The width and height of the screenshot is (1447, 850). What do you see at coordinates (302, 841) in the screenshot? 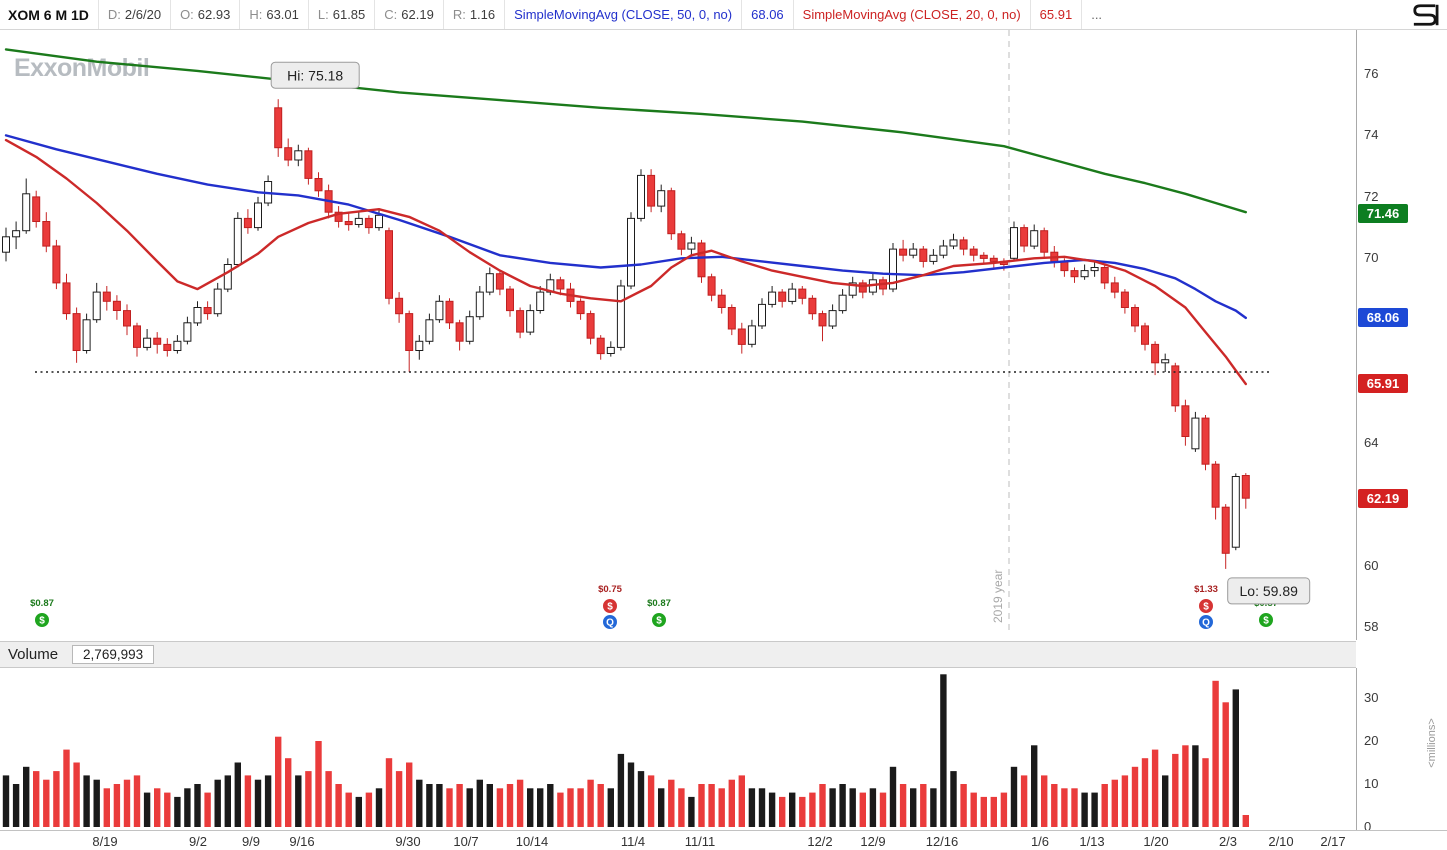
I see `date-label: 9/16` at bounding box center [302, 841].